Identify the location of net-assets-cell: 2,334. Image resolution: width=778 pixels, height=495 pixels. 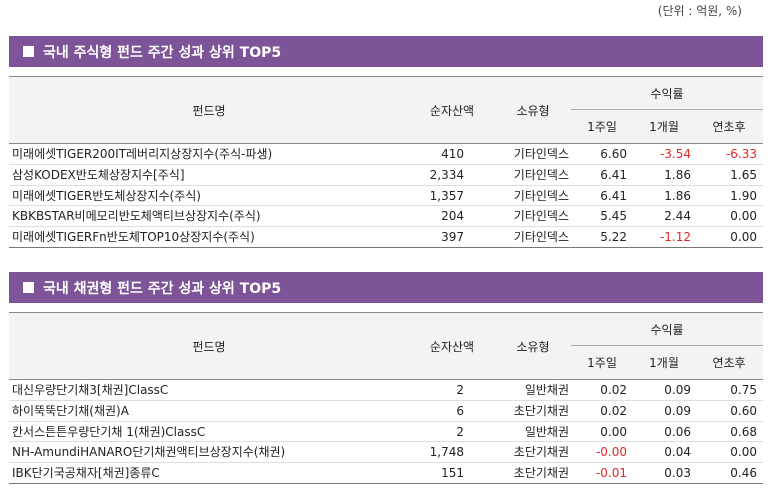
(446, 174).